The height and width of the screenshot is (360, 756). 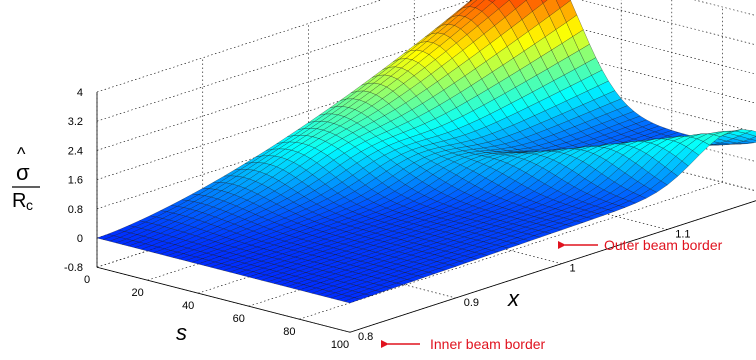 I want to click on x-tick-label: 1, so click(x=573, y=269).